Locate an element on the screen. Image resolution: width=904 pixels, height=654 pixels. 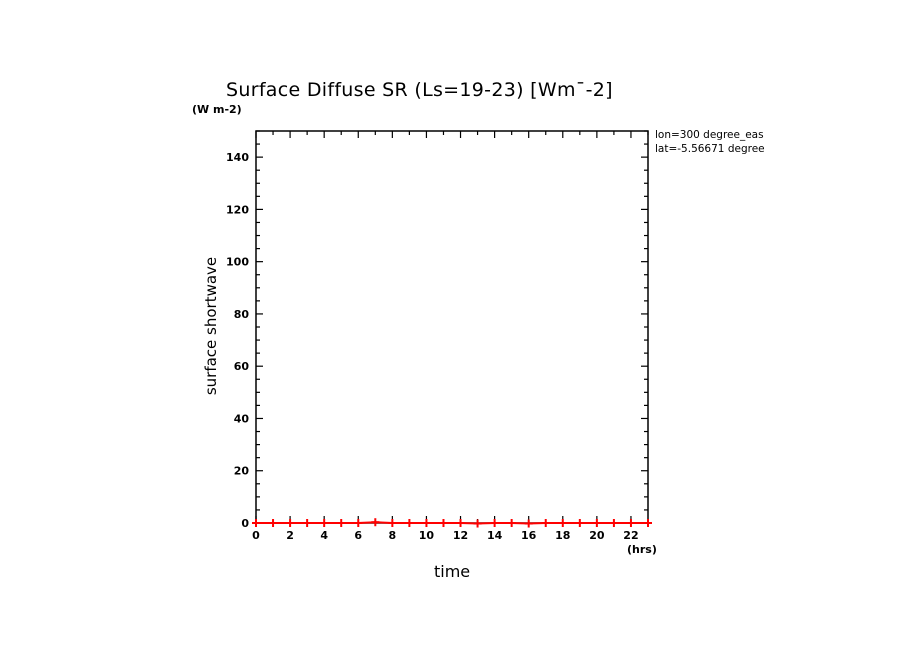
x-axis-label: time is located at coordinates (452, 571).